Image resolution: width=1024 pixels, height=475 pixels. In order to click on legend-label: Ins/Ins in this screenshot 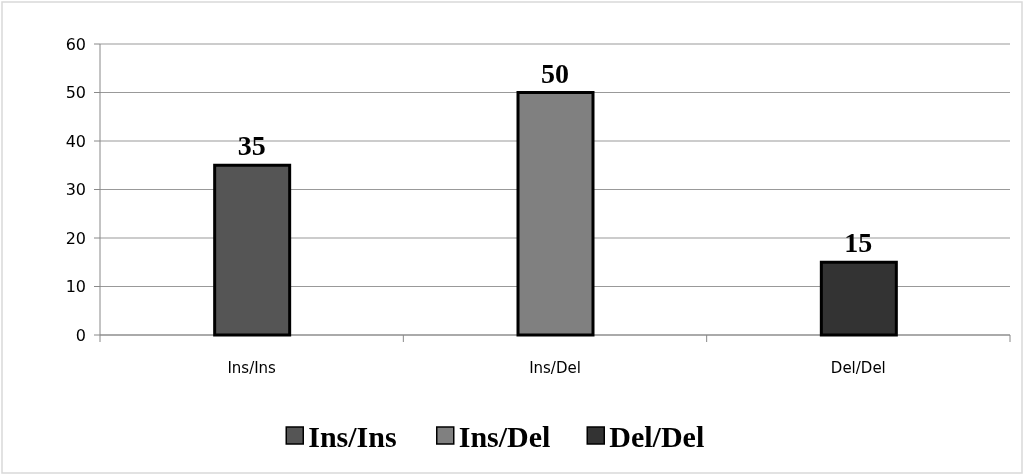, I will do `click(352, 436)`.